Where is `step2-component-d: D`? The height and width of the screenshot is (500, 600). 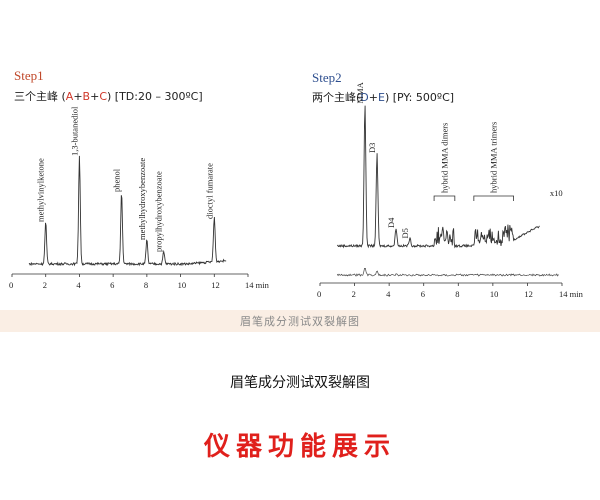
step2-component-d: D is located at coordinates (364, 97).